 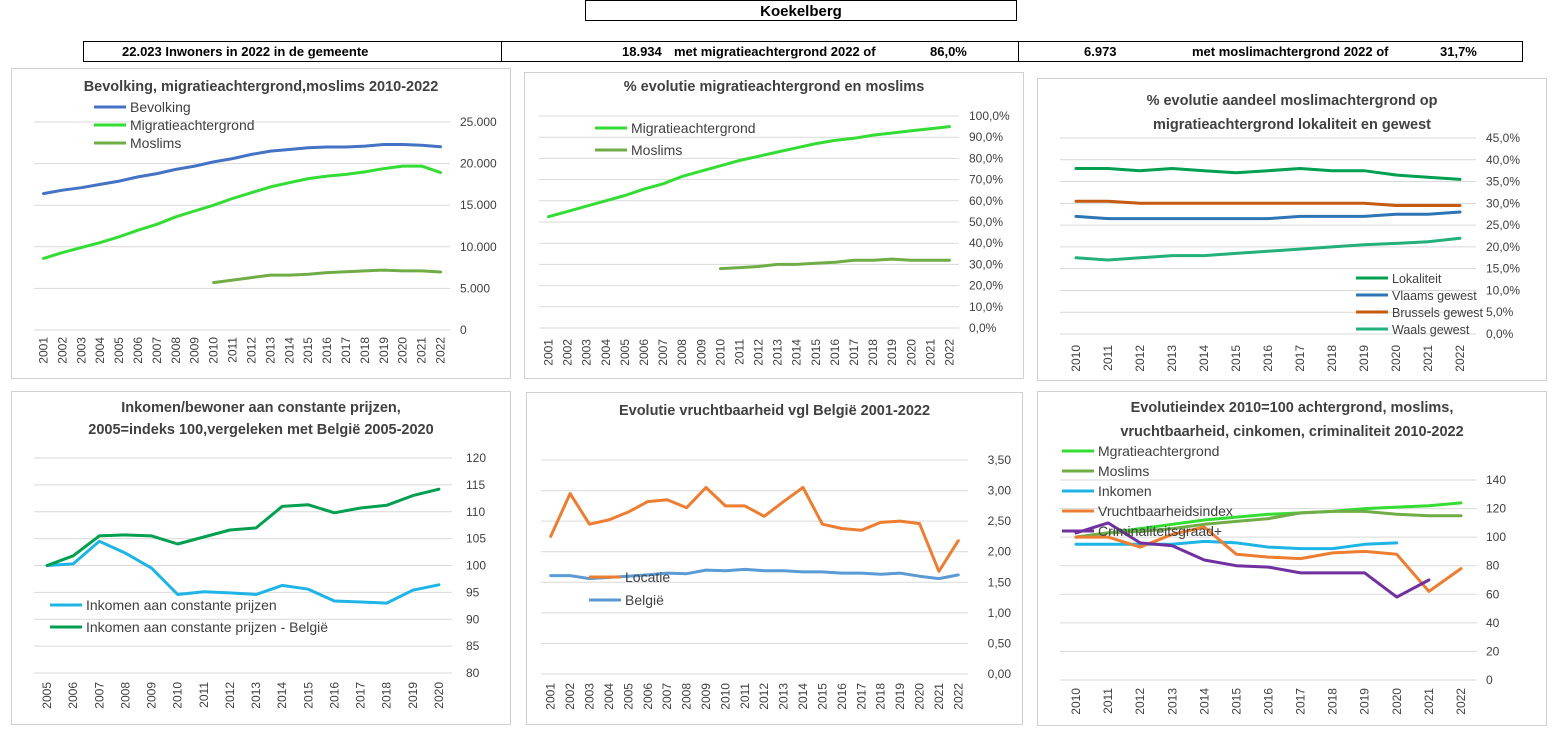 I want to click on y-tick-label: 80, so click(x=473, y=673).